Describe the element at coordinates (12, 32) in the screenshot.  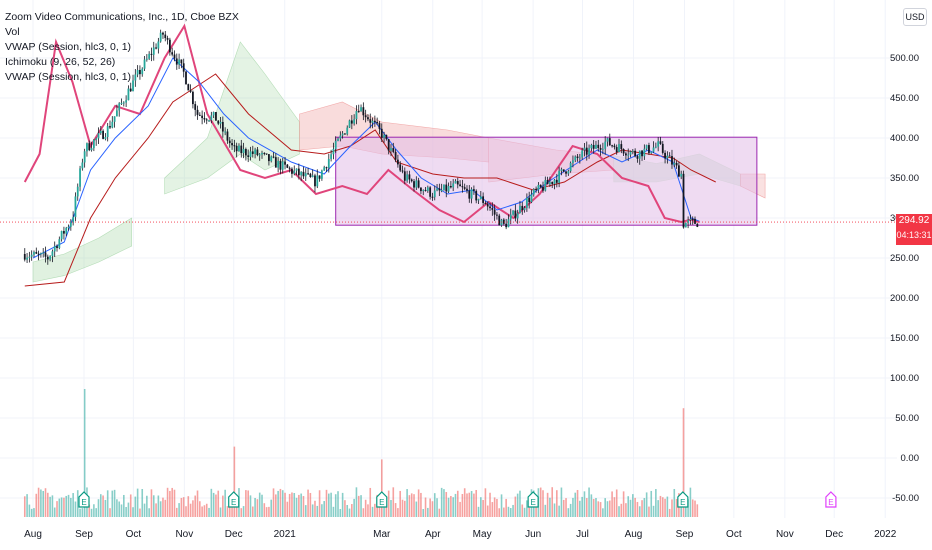
I see `legend-vol: Vol` at that location.